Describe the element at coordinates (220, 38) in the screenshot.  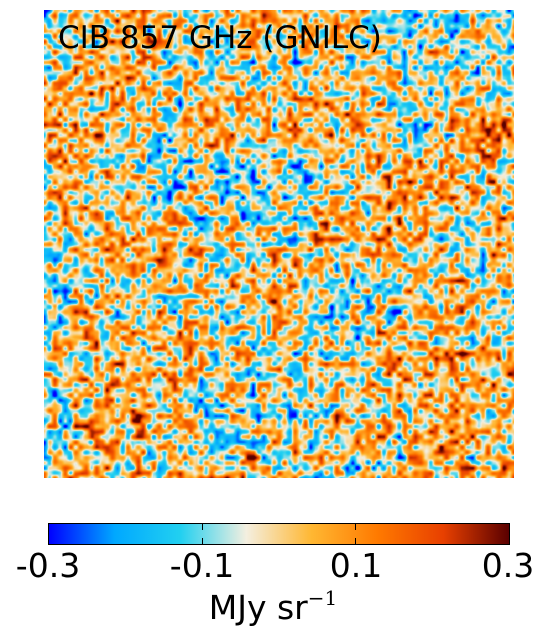
I see `map-title: CIB 857 GHz (GNILC)` at that location.